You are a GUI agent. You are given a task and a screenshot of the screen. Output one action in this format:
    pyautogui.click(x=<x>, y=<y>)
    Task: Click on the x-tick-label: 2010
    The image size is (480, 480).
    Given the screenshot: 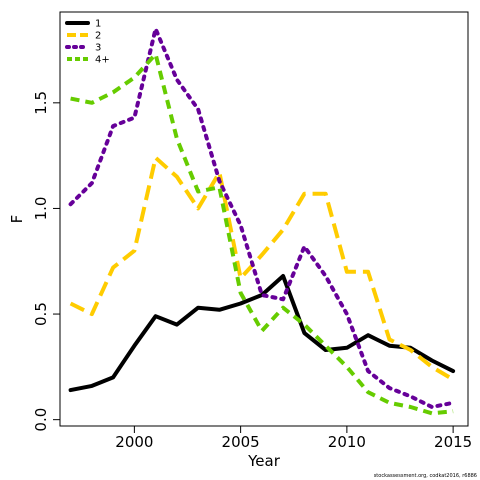 What is the action you would take?
    pyautogui.click(x=347, y=442)
    